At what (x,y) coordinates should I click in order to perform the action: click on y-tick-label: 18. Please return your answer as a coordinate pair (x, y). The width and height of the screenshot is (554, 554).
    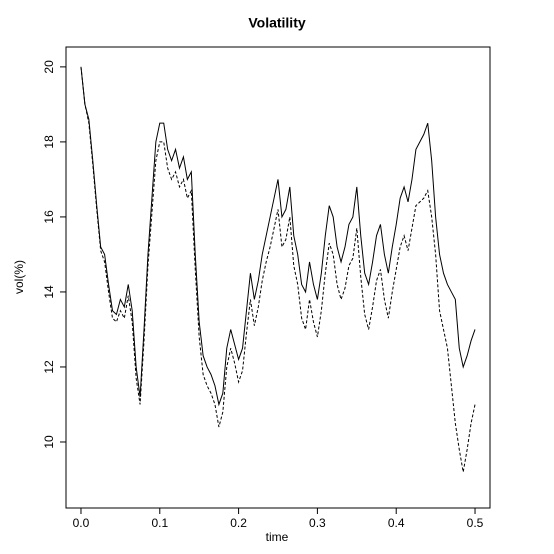
    Looking at the image, I should click on (49, 142).